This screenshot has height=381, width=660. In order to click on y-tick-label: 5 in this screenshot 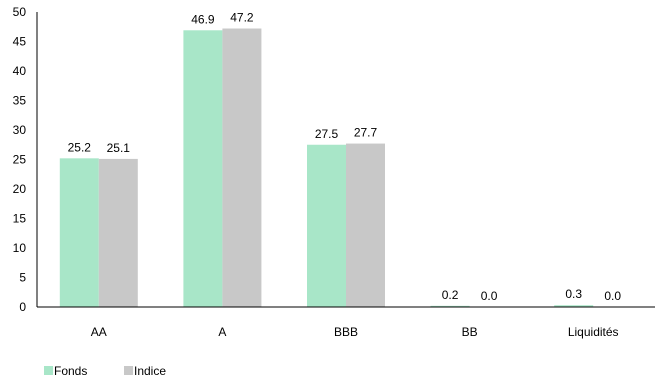, I will do `click(22, 278)`.